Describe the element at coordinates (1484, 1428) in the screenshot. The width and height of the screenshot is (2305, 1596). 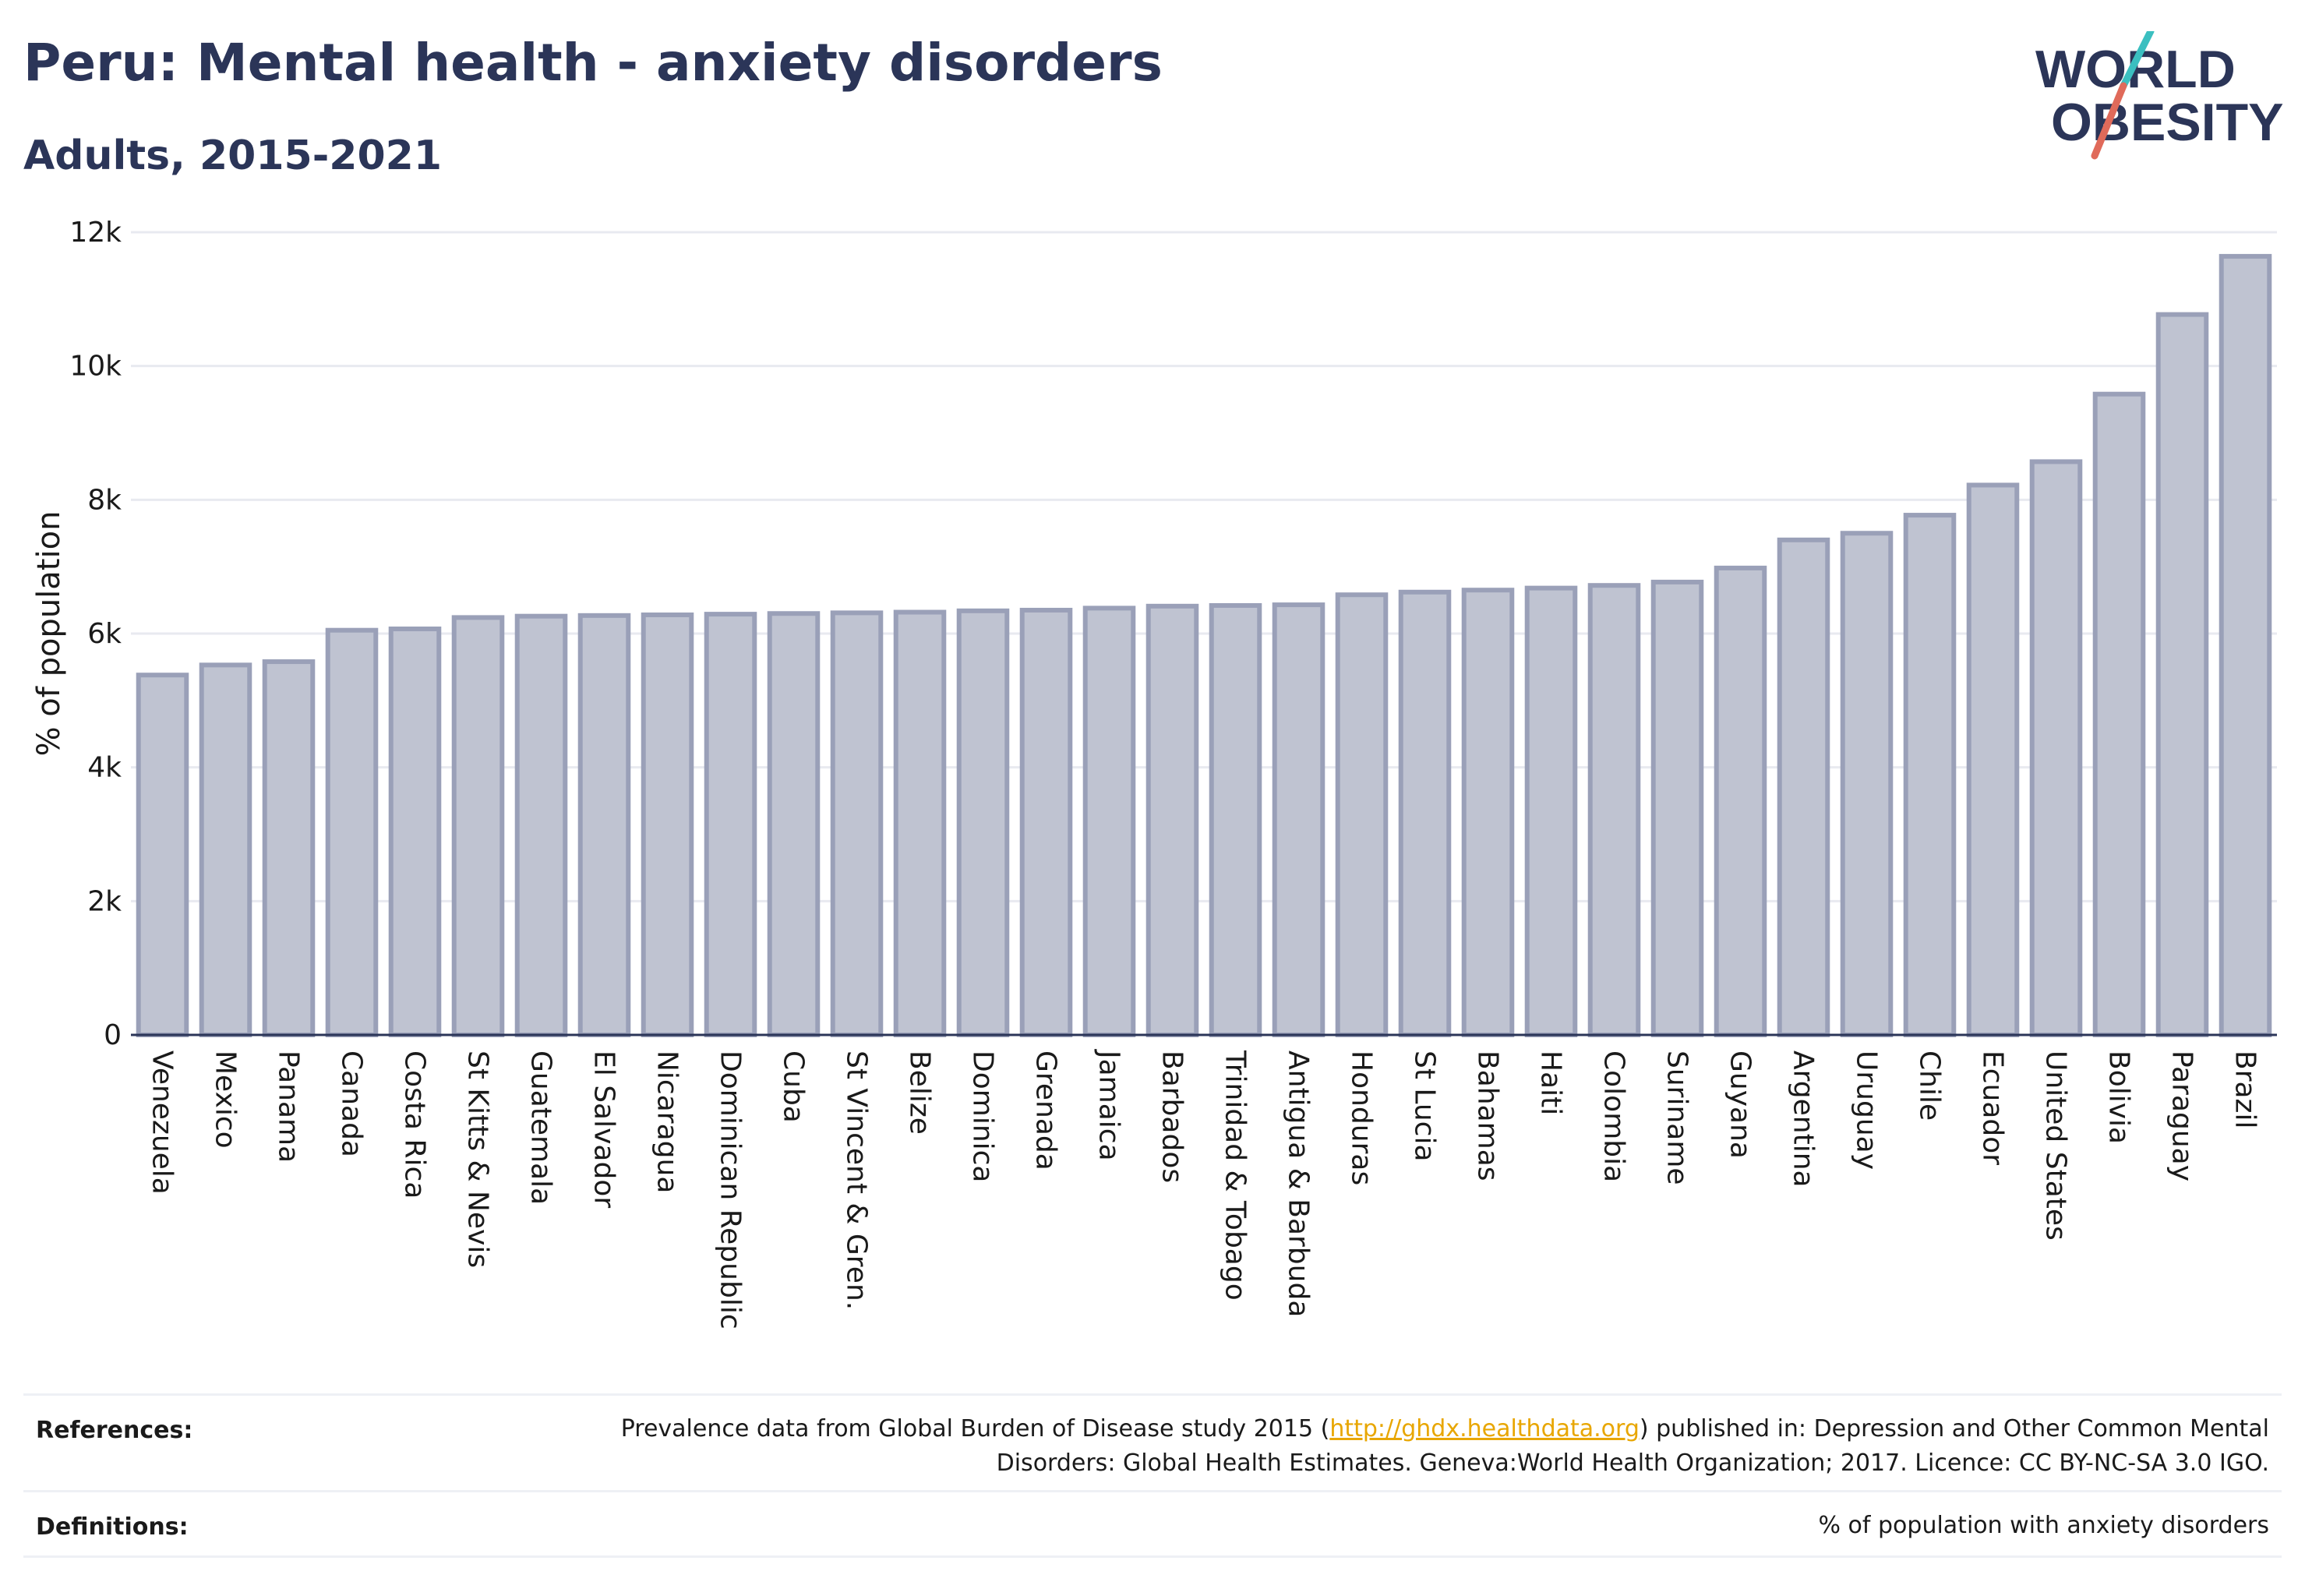
I see `references-link: http://ghdx.healthdata.org` at that location.